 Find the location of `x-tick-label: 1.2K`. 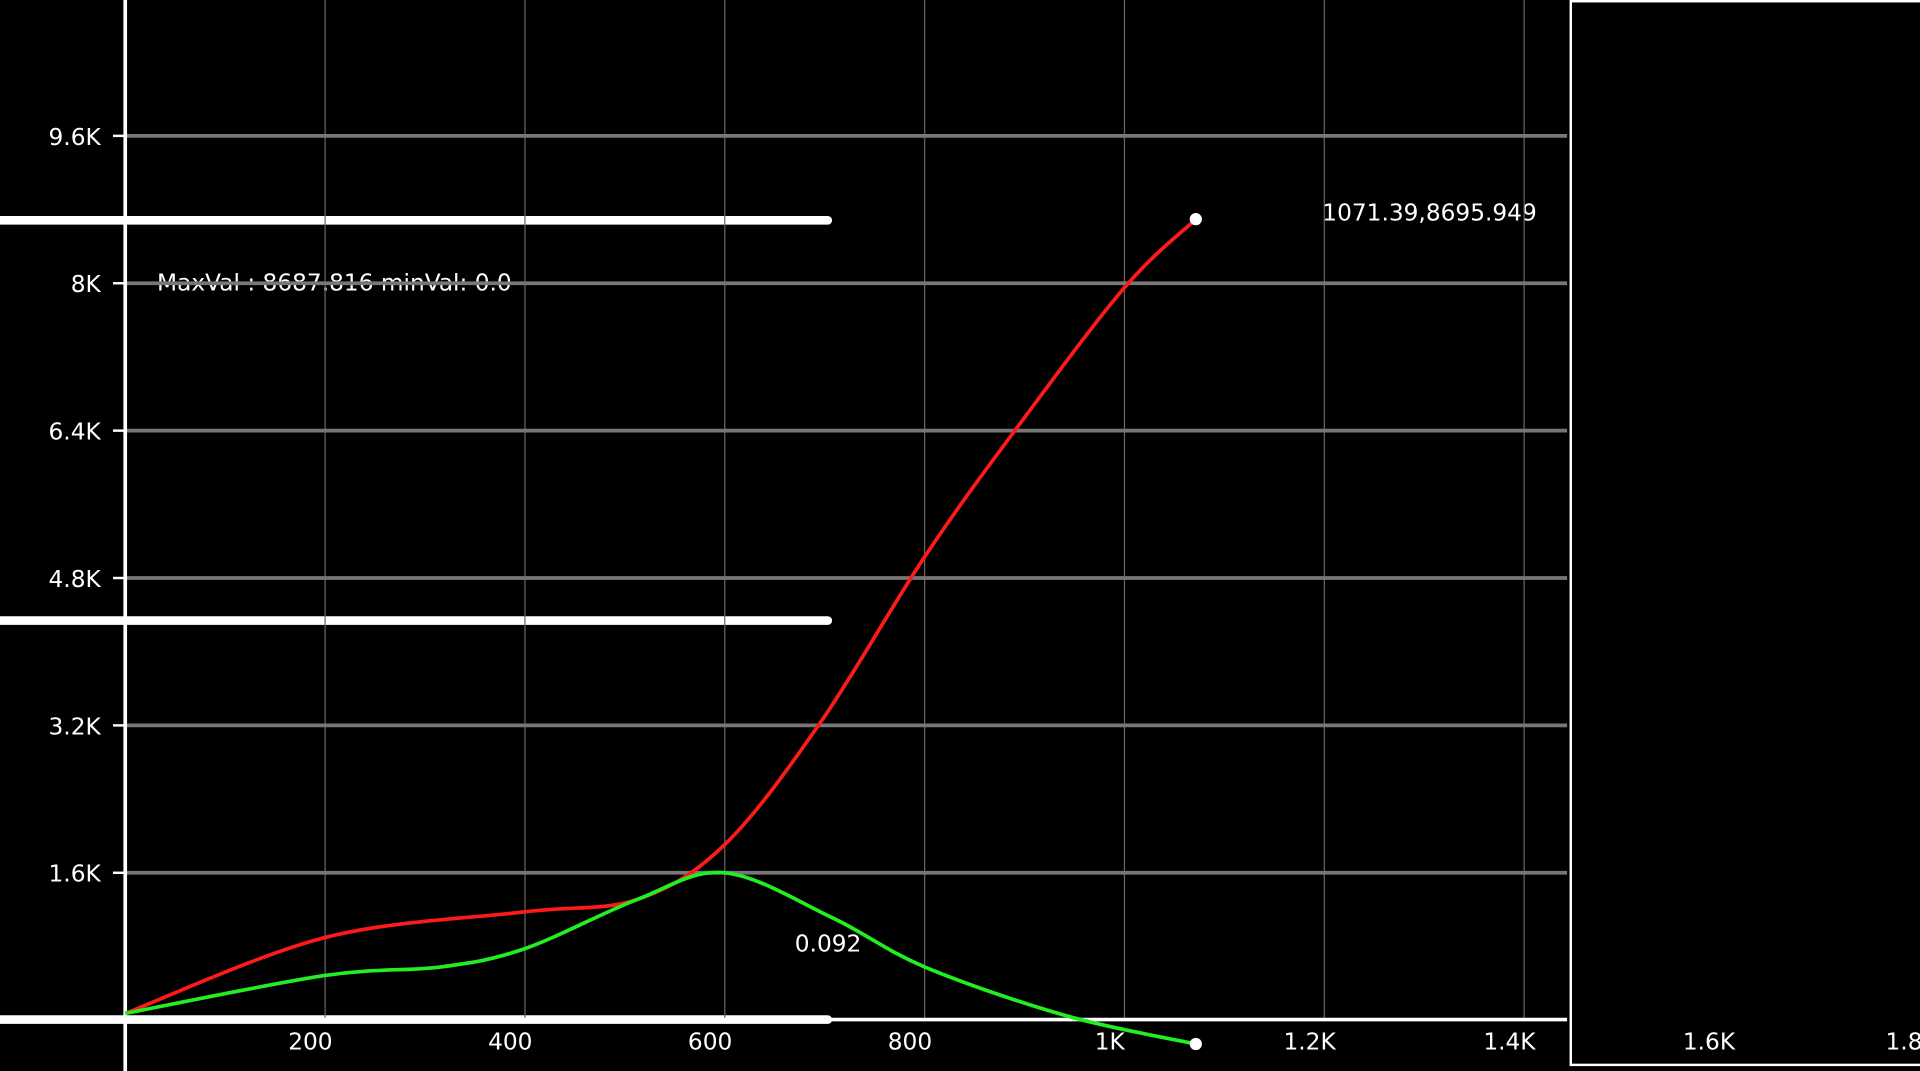

x-tick-label: 1.2K is located at coordinates (1309, 1041).